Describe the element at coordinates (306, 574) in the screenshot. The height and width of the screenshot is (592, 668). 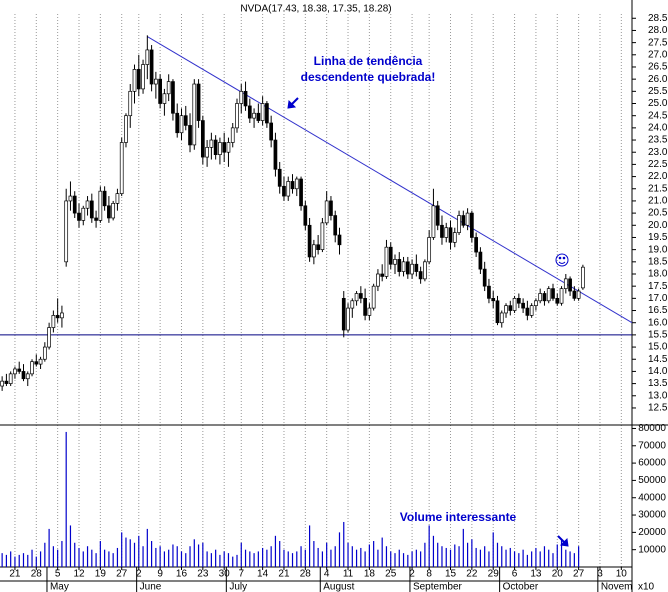
I see `x-tick-label: 28` at that location.